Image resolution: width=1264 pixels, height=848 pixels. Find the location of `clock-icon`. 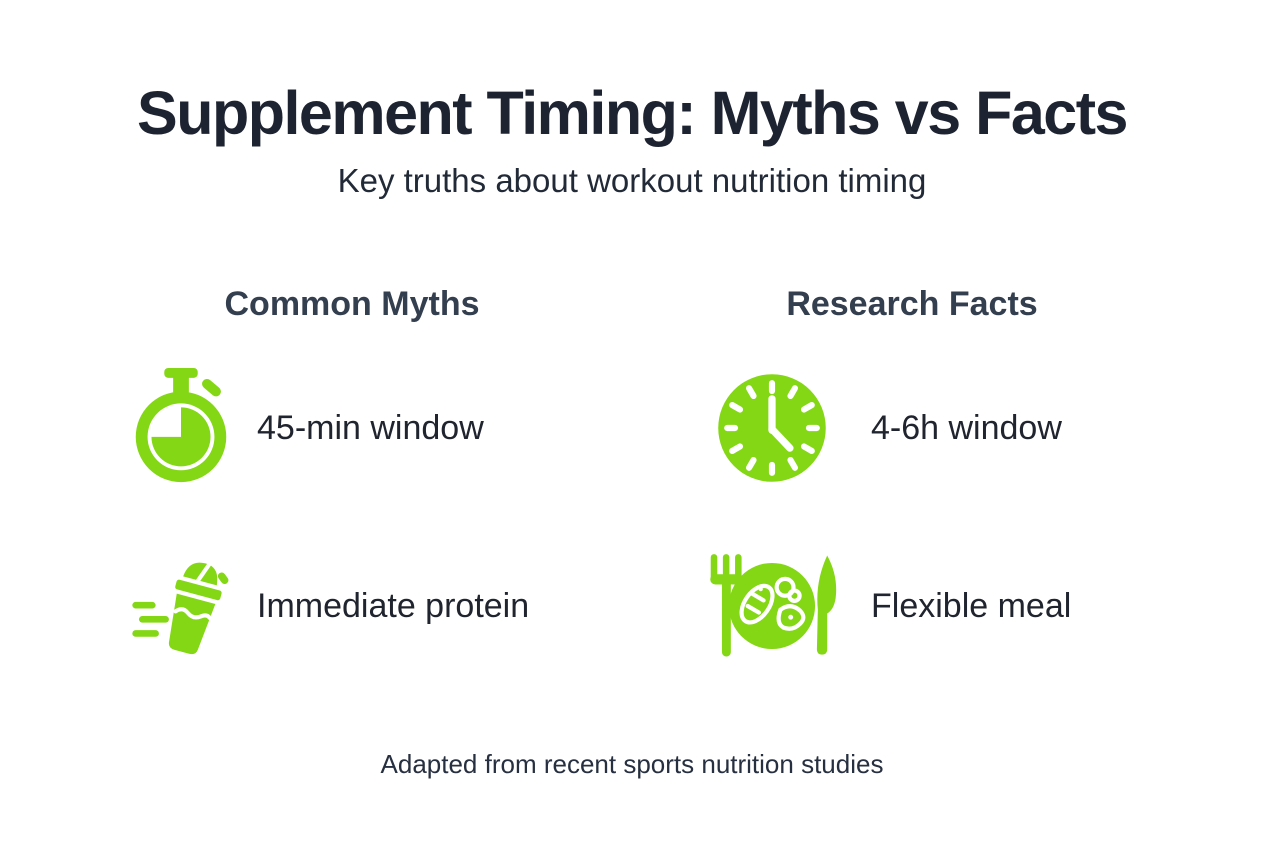

clock-icon is located at coordinates (772, 428).